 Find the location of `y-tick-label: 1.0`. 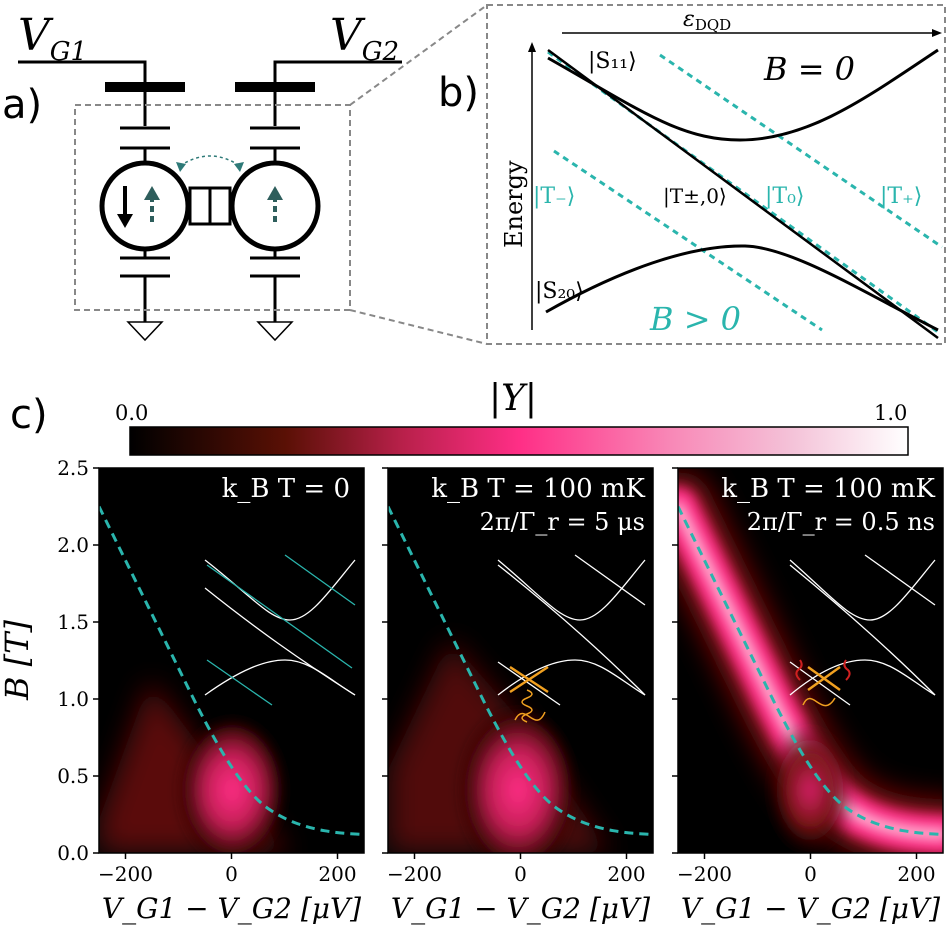

y-tick-label: 1.0 is located at coordinates (73, 699).